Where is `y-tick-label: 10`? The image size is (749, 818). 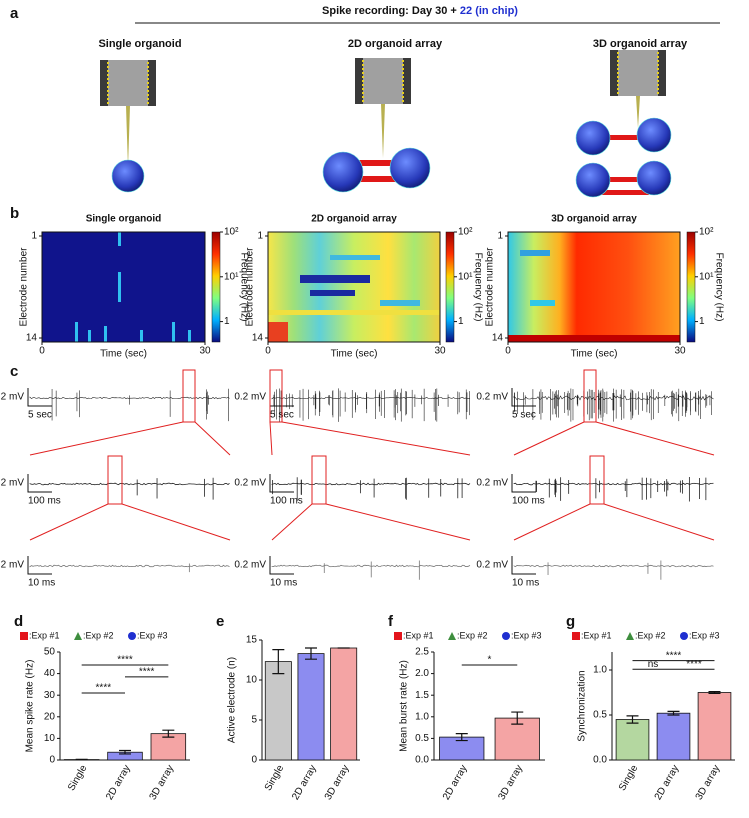
y-tick-label: 10 is located at coordinates (50, 738).